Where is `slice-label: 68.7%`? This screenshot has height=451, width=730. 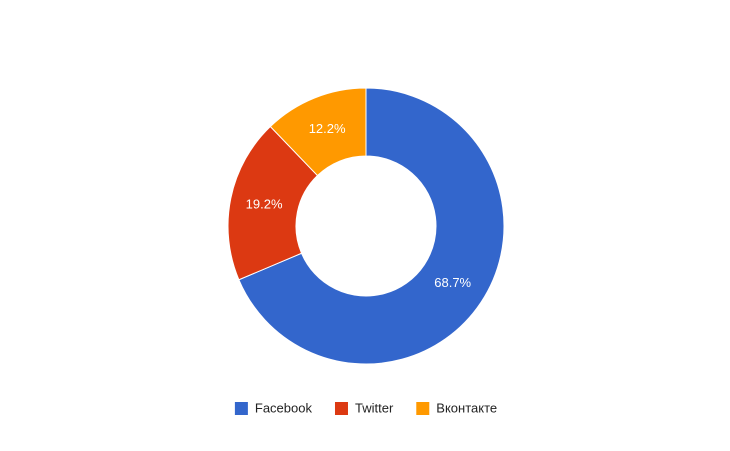 slice-label: 68.7% is located at coordinates (452, 282).